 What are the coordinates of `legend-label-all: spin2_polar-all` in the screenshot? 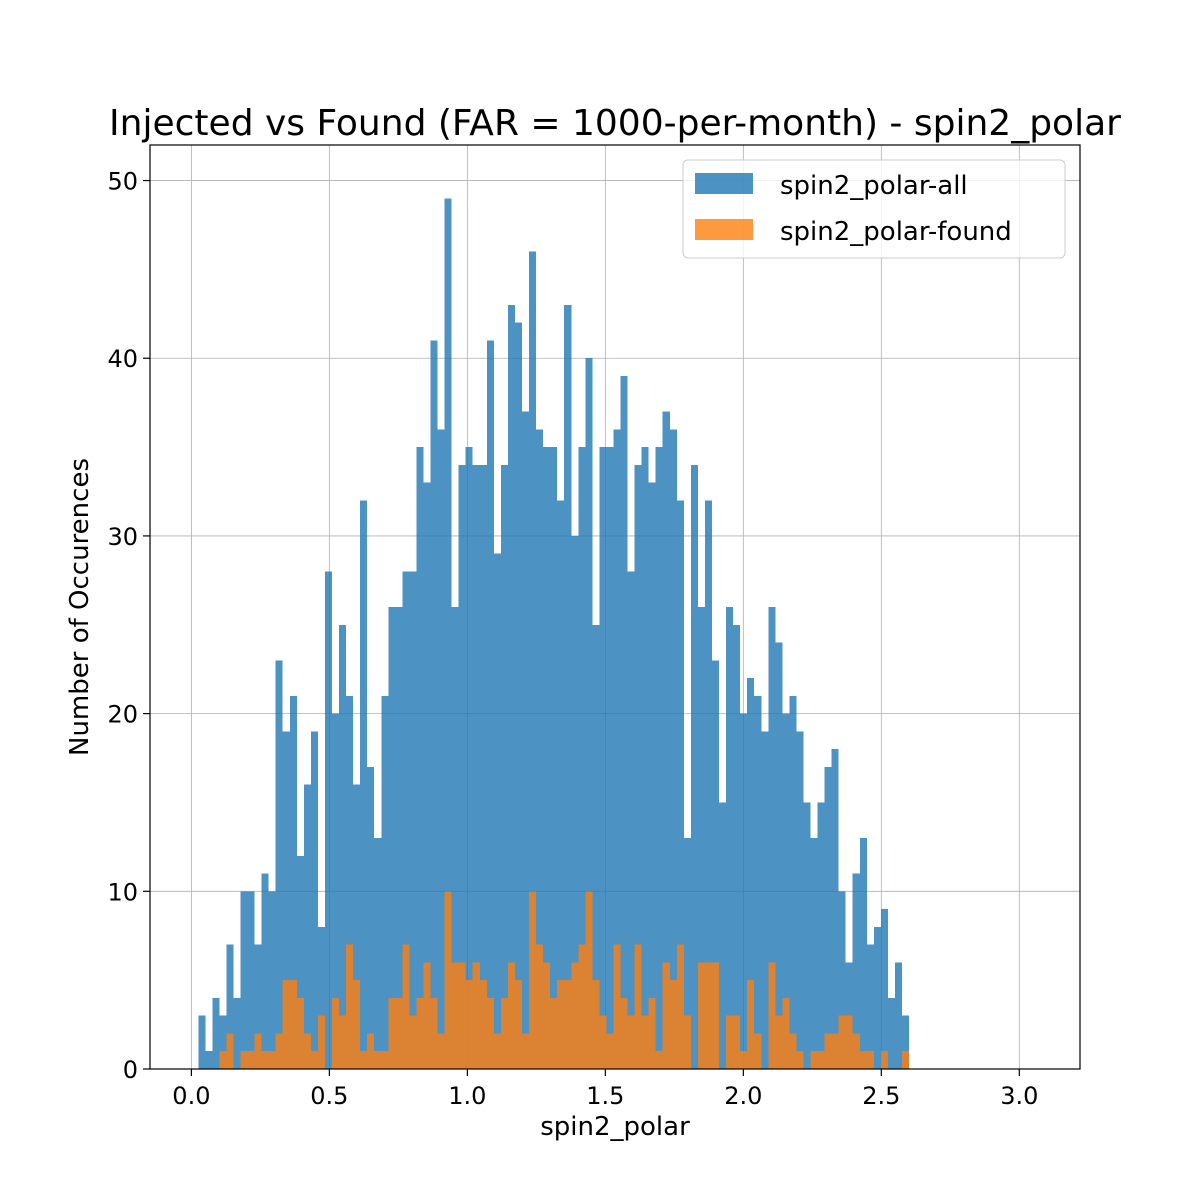 It's located at (874, 186).